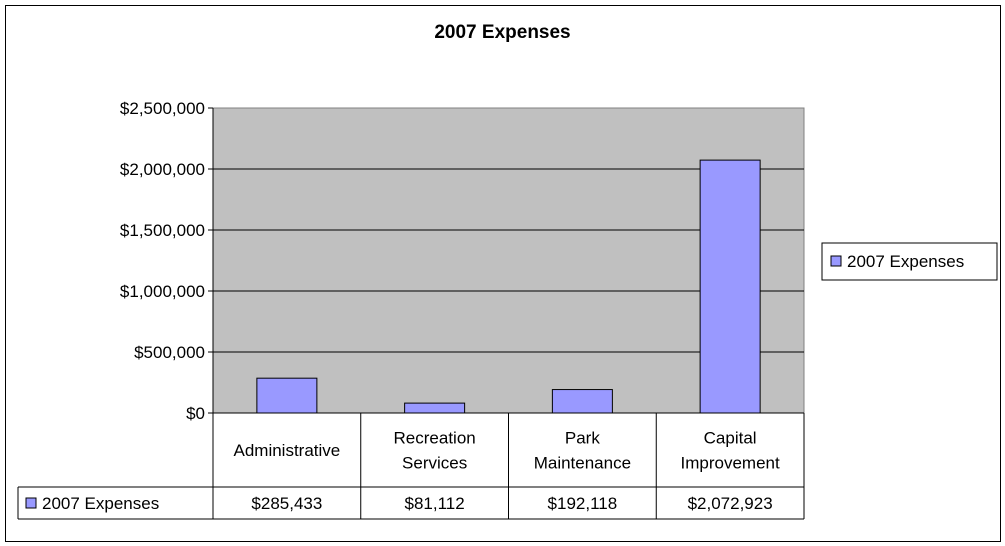 The height and width of the screenshot is (546, 1005). I want to click on category-label: Administrative, so click(286, 450).